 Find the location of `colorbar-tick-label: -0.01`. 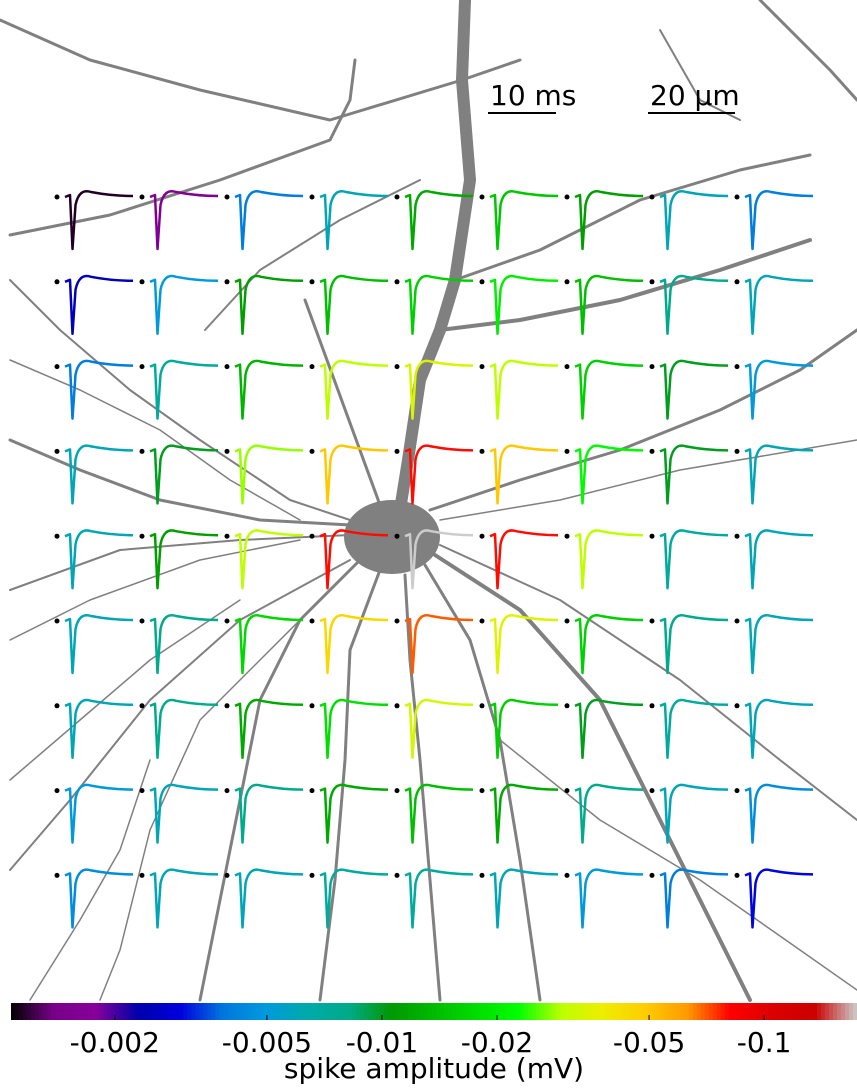

colorbar-tick-label: -0.01 is located at coordinates (382, 1042).